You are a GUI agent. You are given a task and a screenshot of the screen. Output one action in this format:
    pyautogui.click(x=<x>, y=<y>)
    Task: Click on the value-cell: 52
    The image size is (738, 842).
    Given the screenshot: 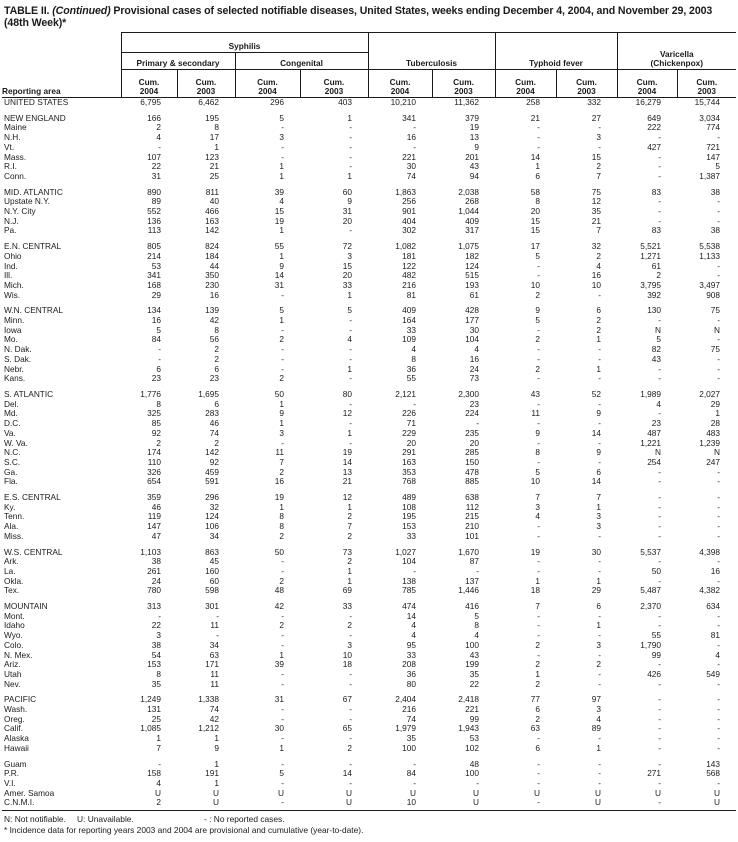 What is the action you would take?
    pyautogui.click(x=596, y=393)
    